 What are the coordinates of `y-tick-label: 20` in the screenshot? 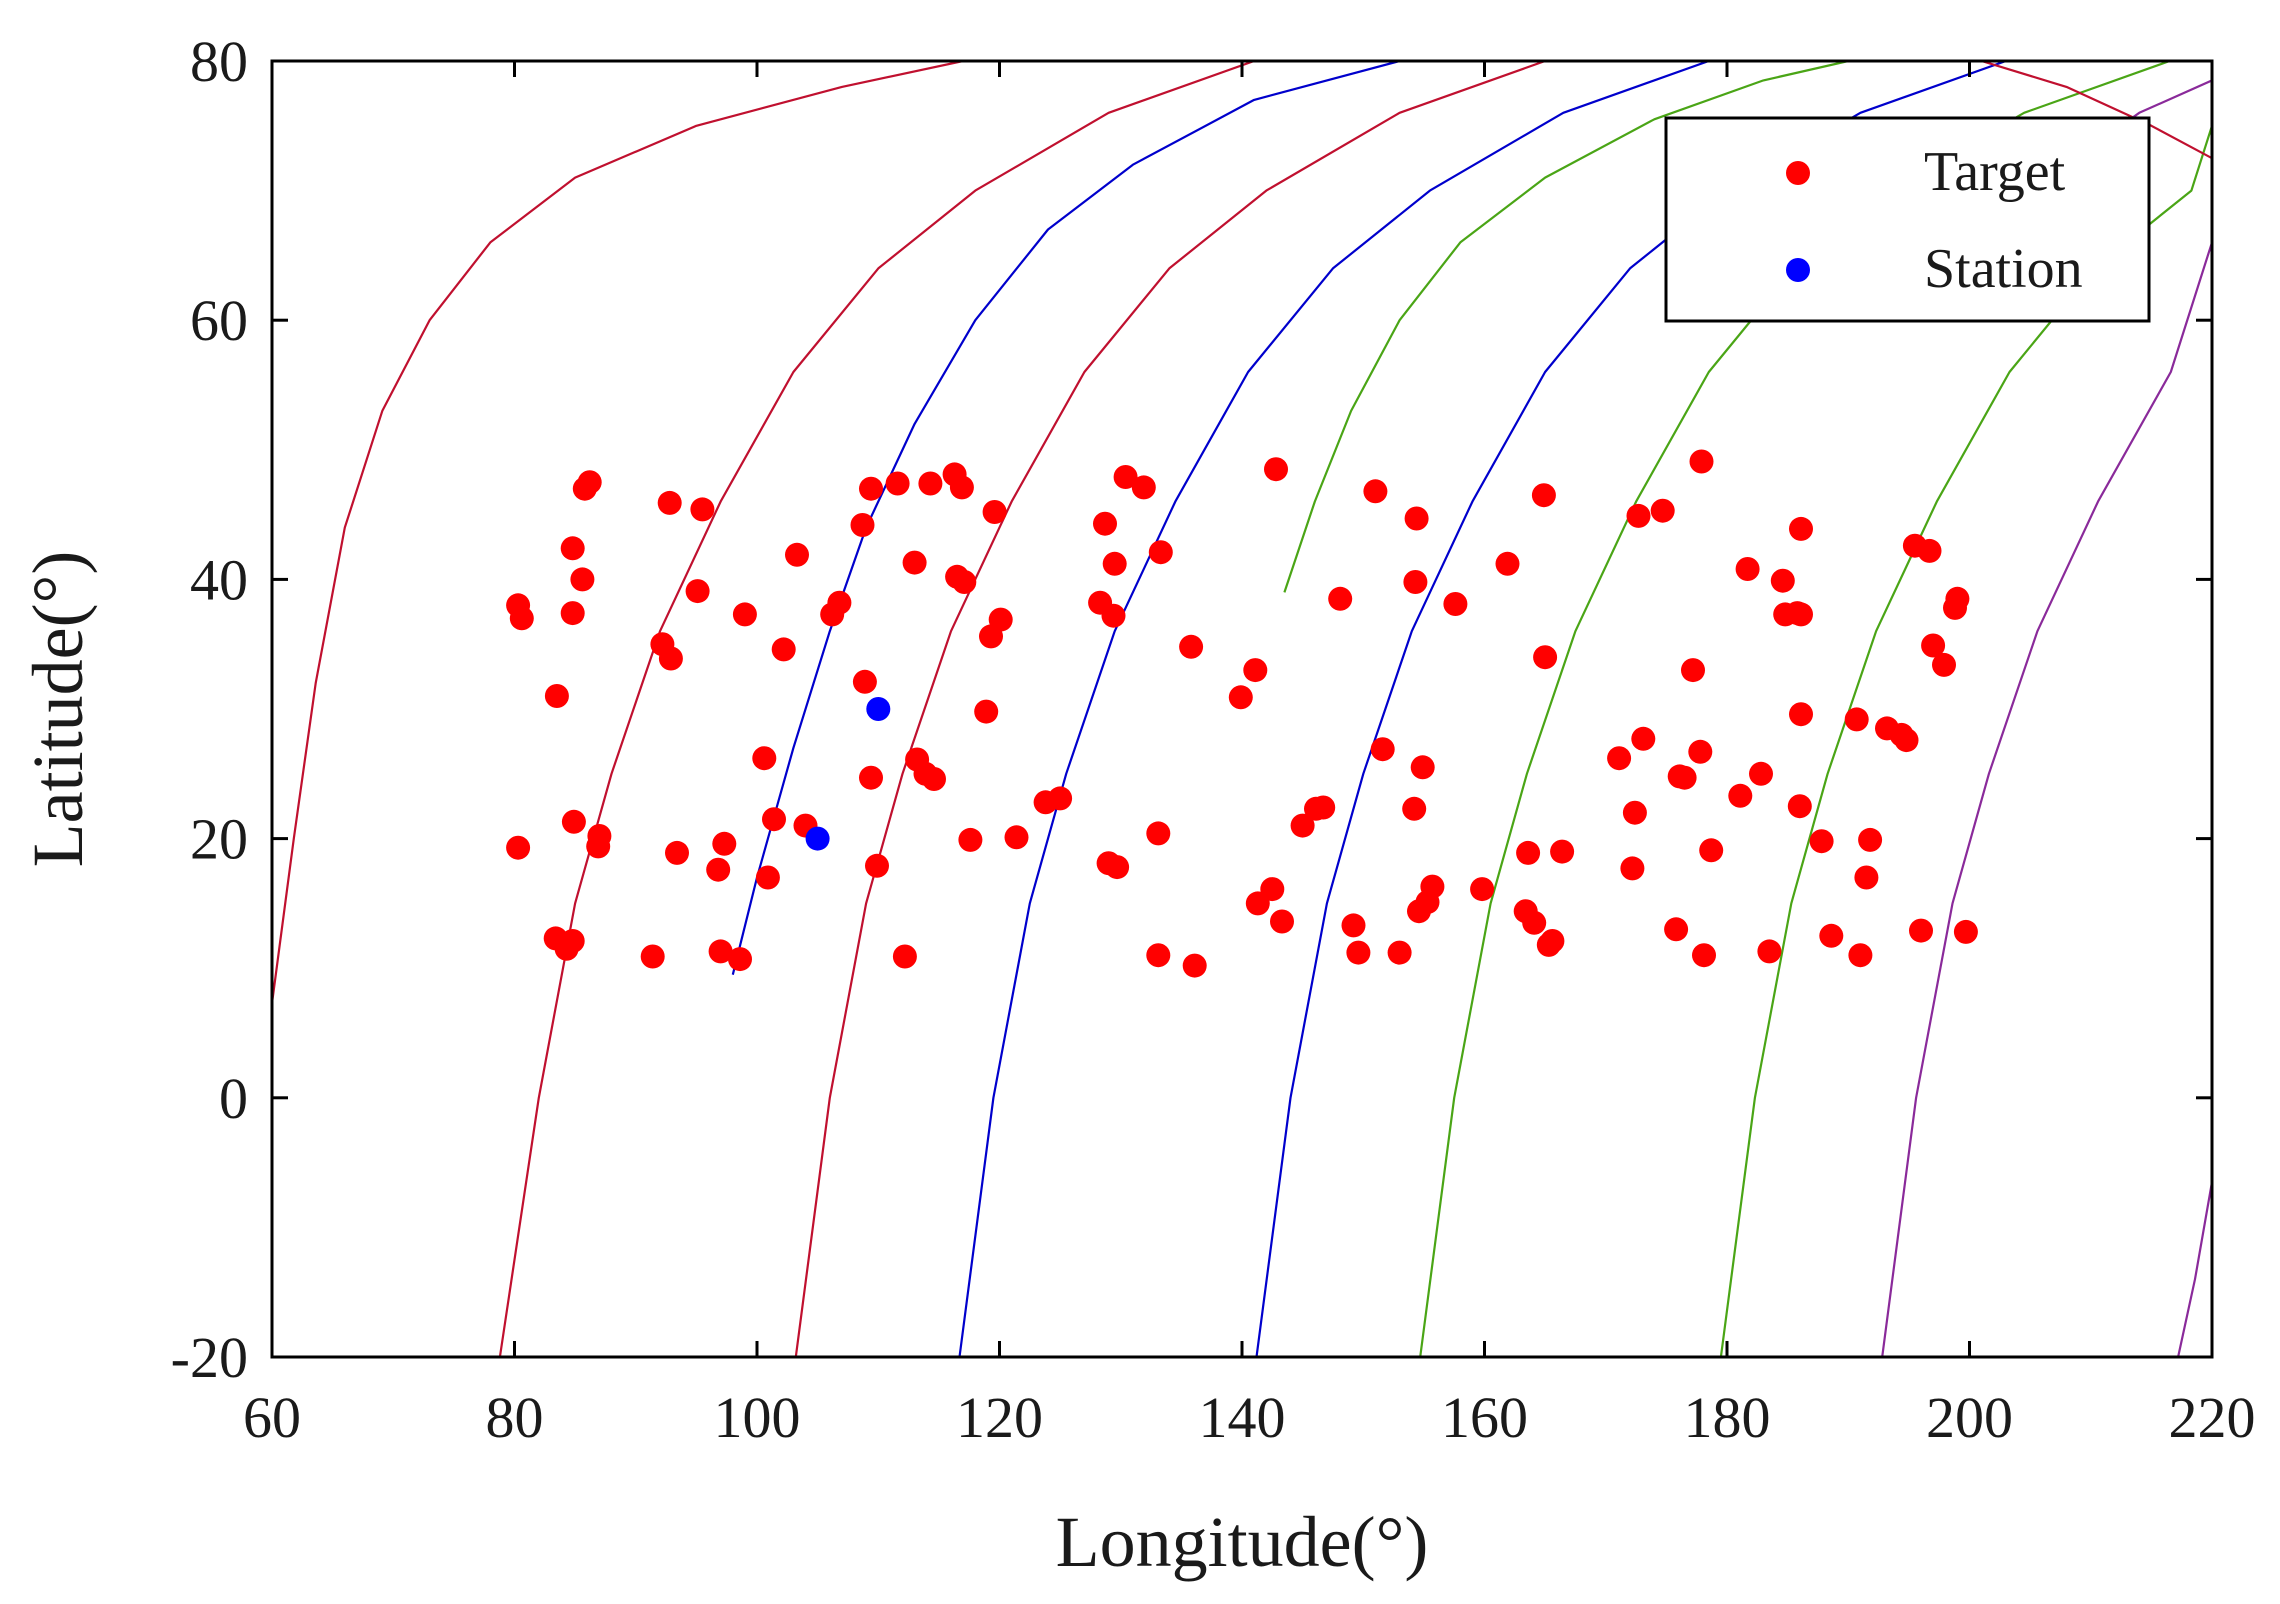 It's located at (219, 839).